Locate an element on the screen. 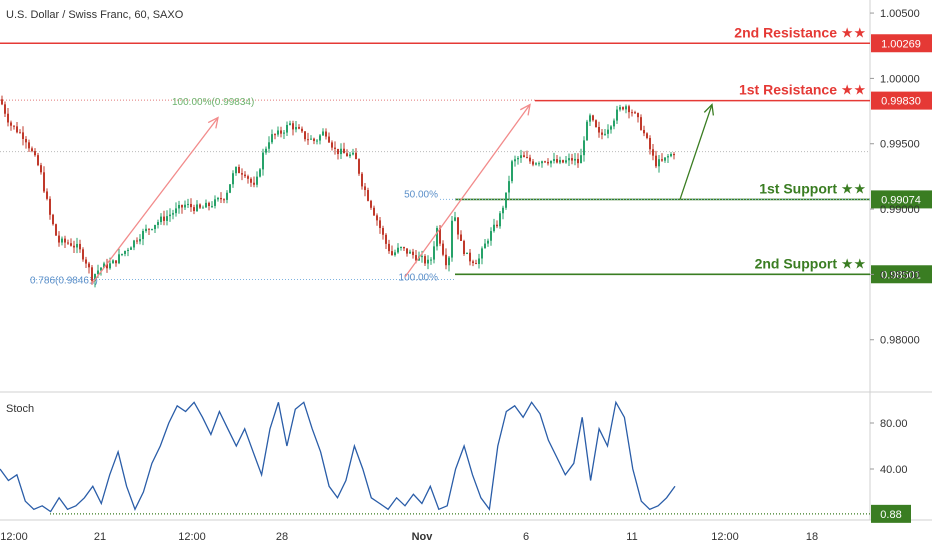 This screenshot has height=555, width=932. level-price-tag is located at coordinates (901, 43).